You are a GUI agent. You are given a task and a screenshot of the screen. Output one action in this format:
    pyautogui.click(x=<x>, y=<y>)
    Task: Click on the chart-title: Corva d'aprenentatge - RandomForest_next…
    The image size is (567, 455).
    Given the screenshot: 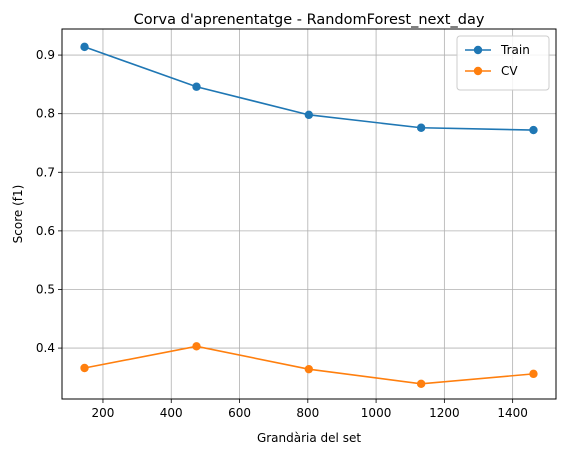 What is the action you would take?
    pyautogui.click(x=309, y=20)
    